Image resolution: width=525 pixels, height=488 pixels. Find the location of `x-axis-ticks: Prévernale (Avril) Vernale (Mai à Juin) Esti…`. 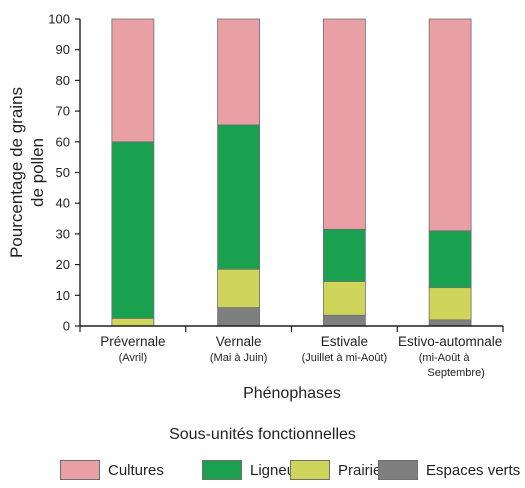

x-axis-ticks: Prévernale (Avril) Vernale (Mai à Juin) Esti… is located at coordinates (291, 352).